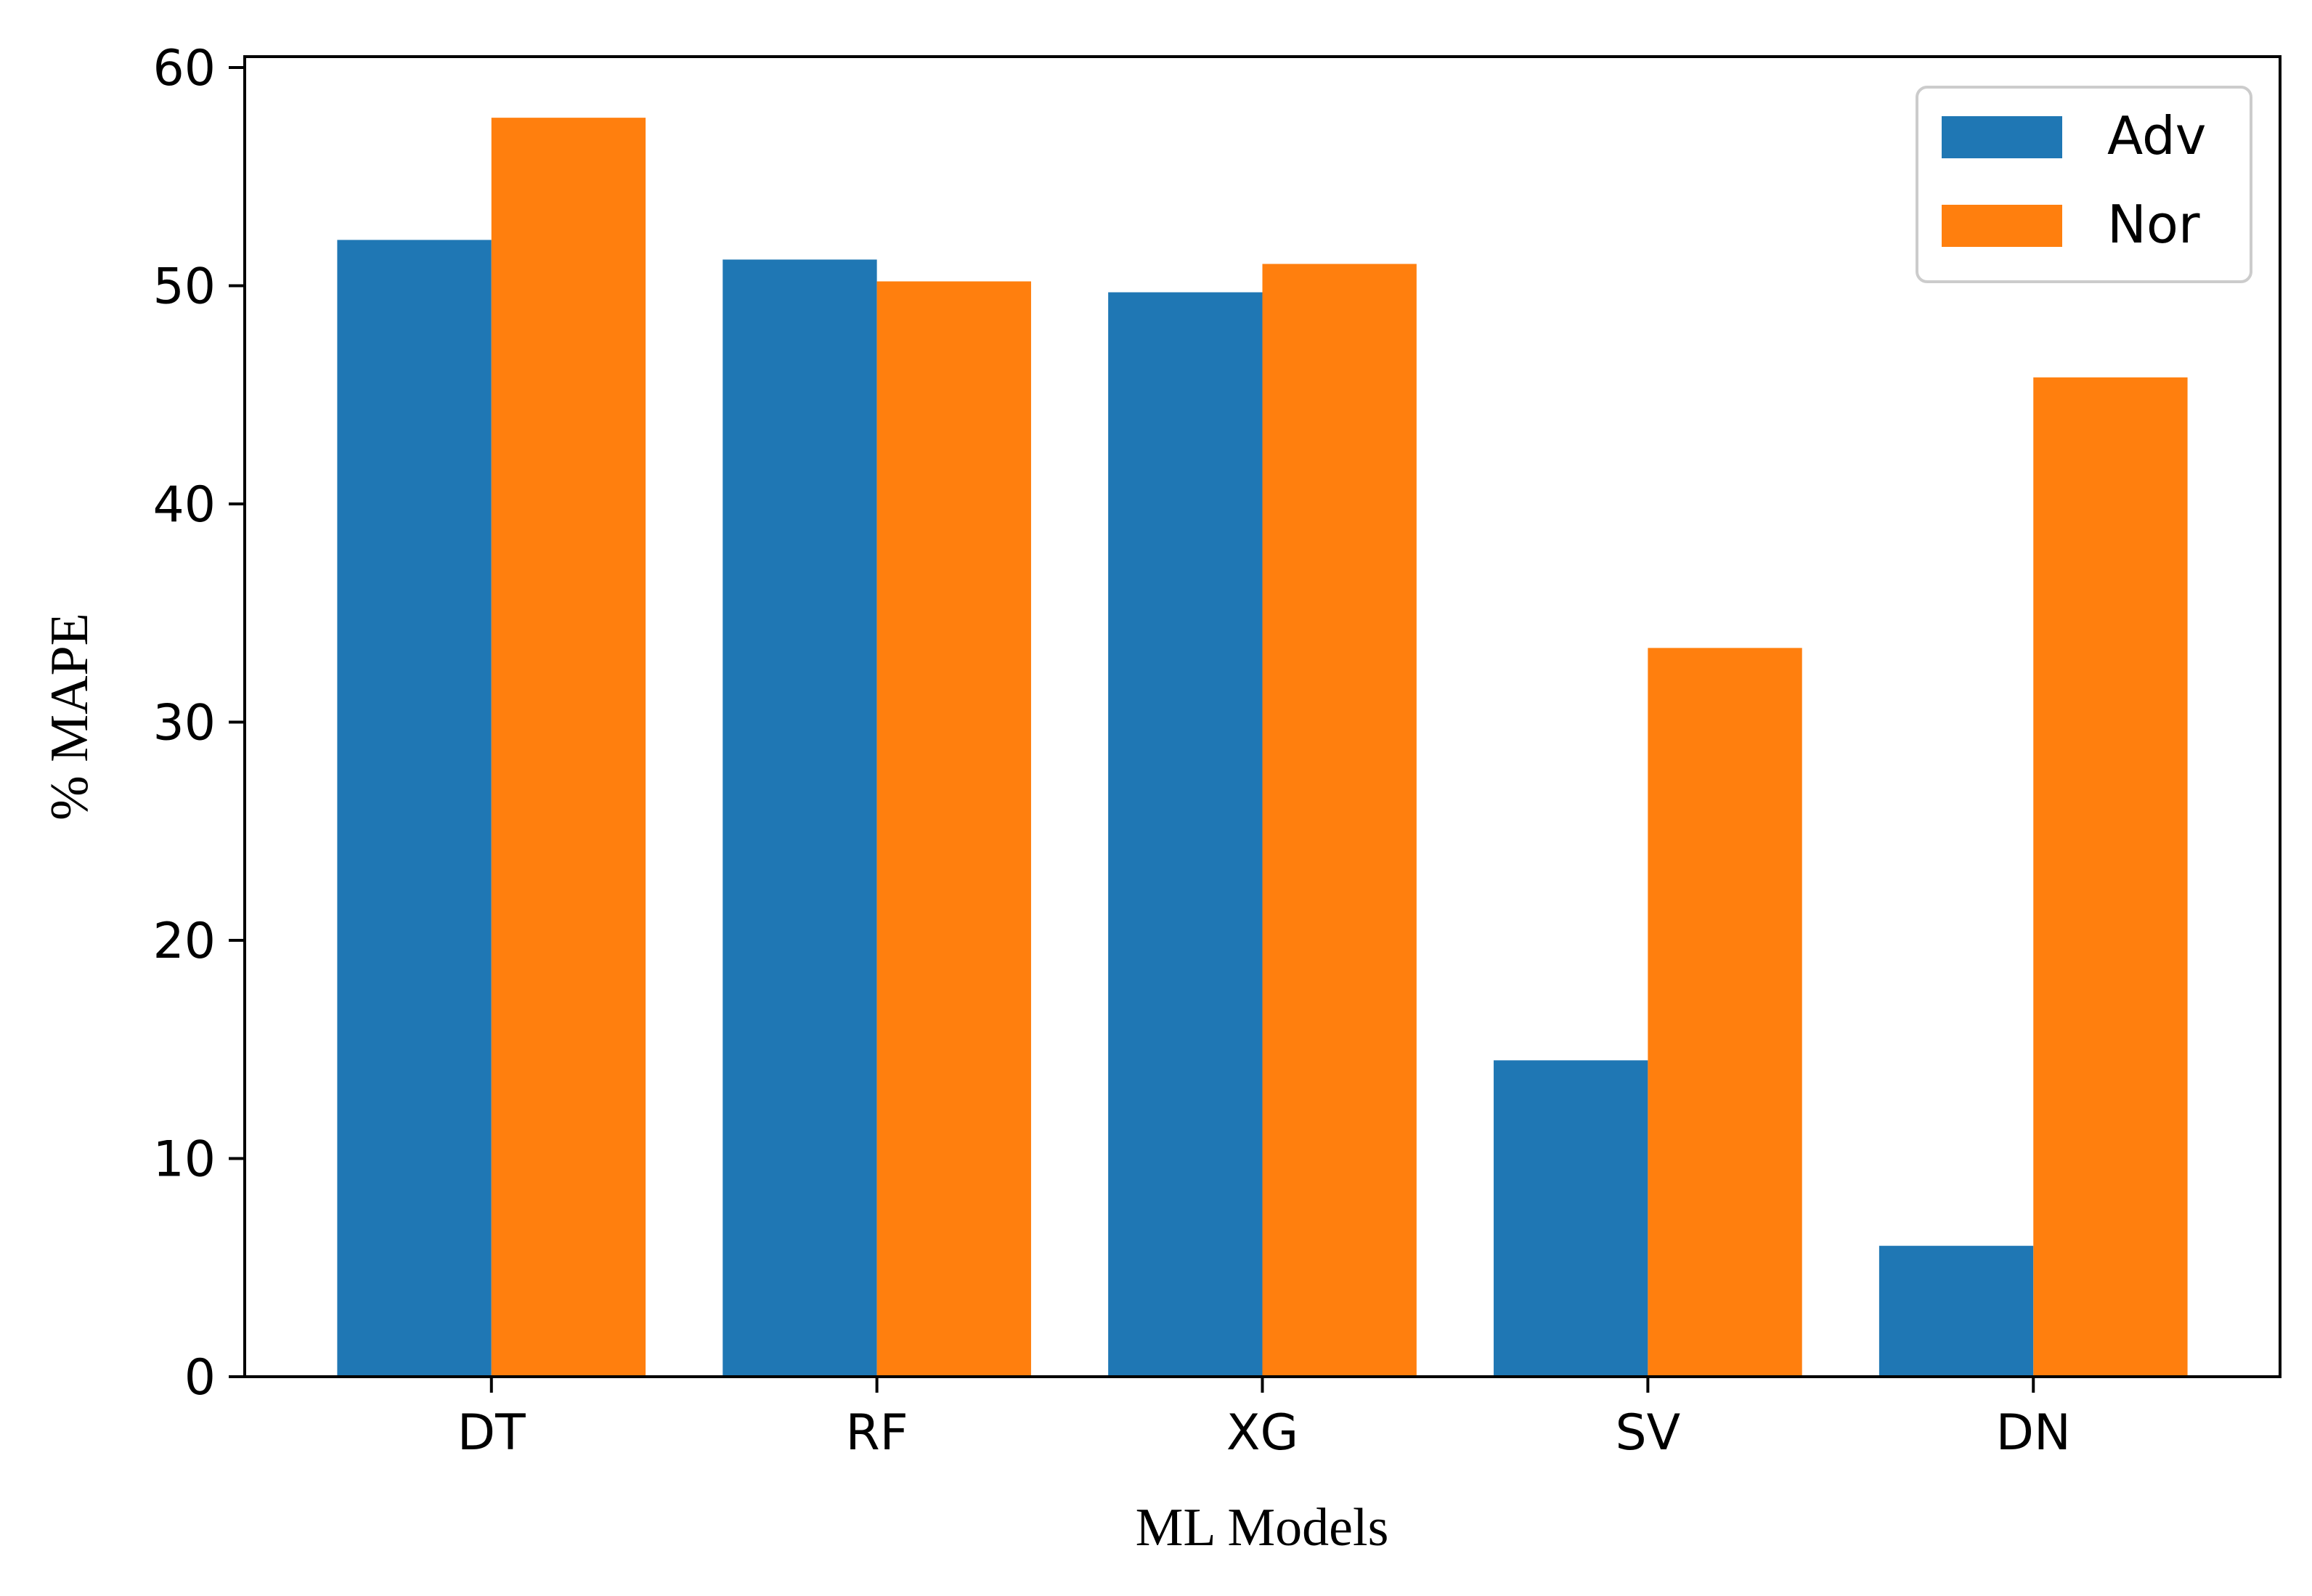  I want to click on legend-swatch-adv, so click(2002, 137).